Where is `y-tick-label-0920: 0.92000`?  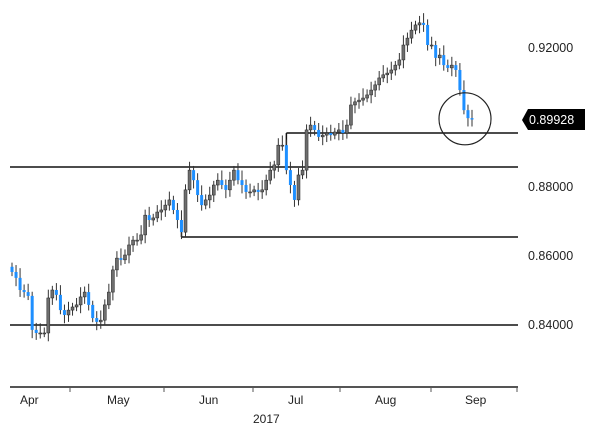
y-tick-label-0920: 0.92000 is located at coordinates (550, 48).